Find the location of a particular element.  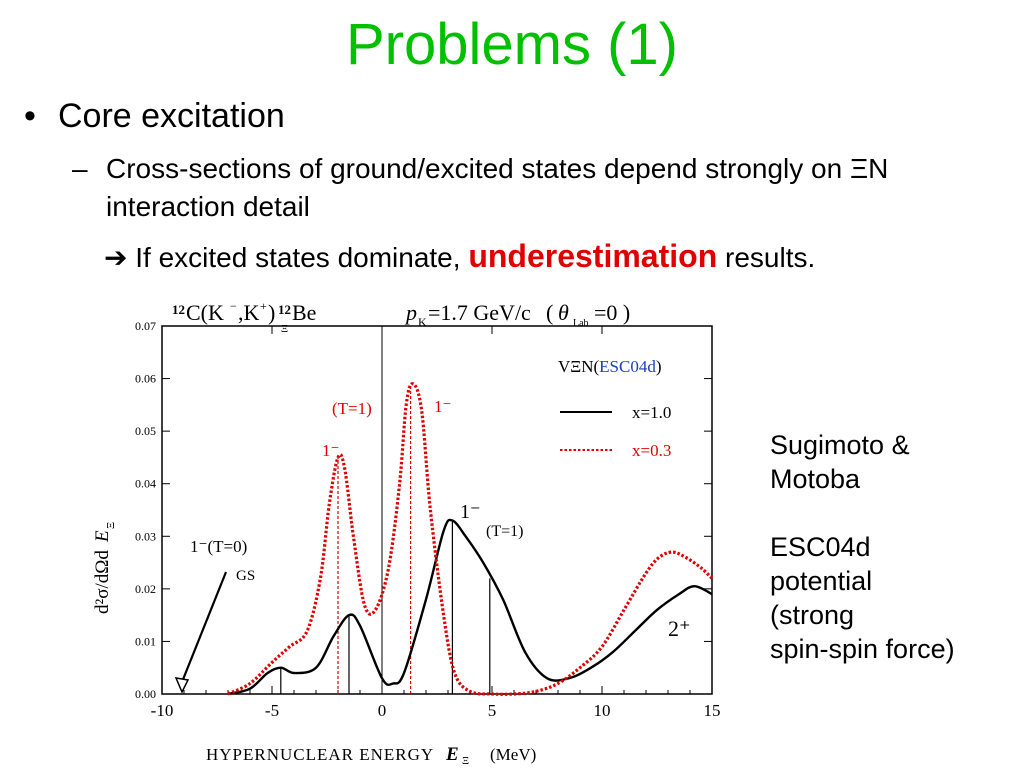

gs-arrowhead-icon is located at coordinates (182, 685).